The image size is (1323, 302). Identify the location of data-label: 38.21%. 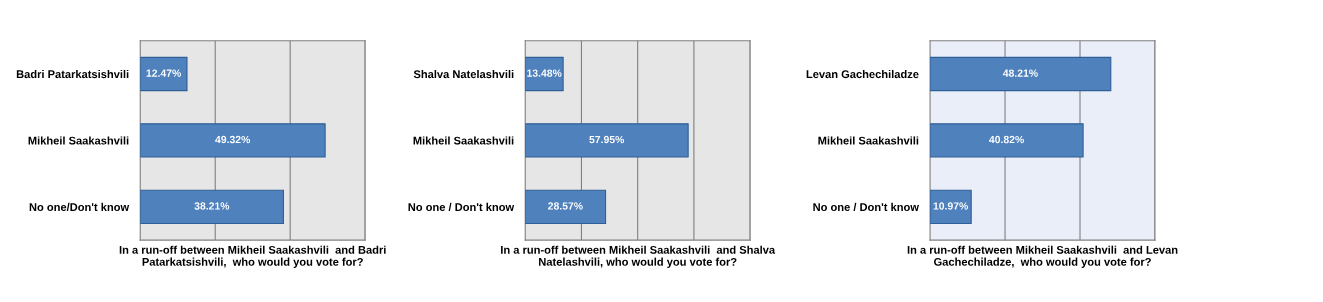
(212, 206).